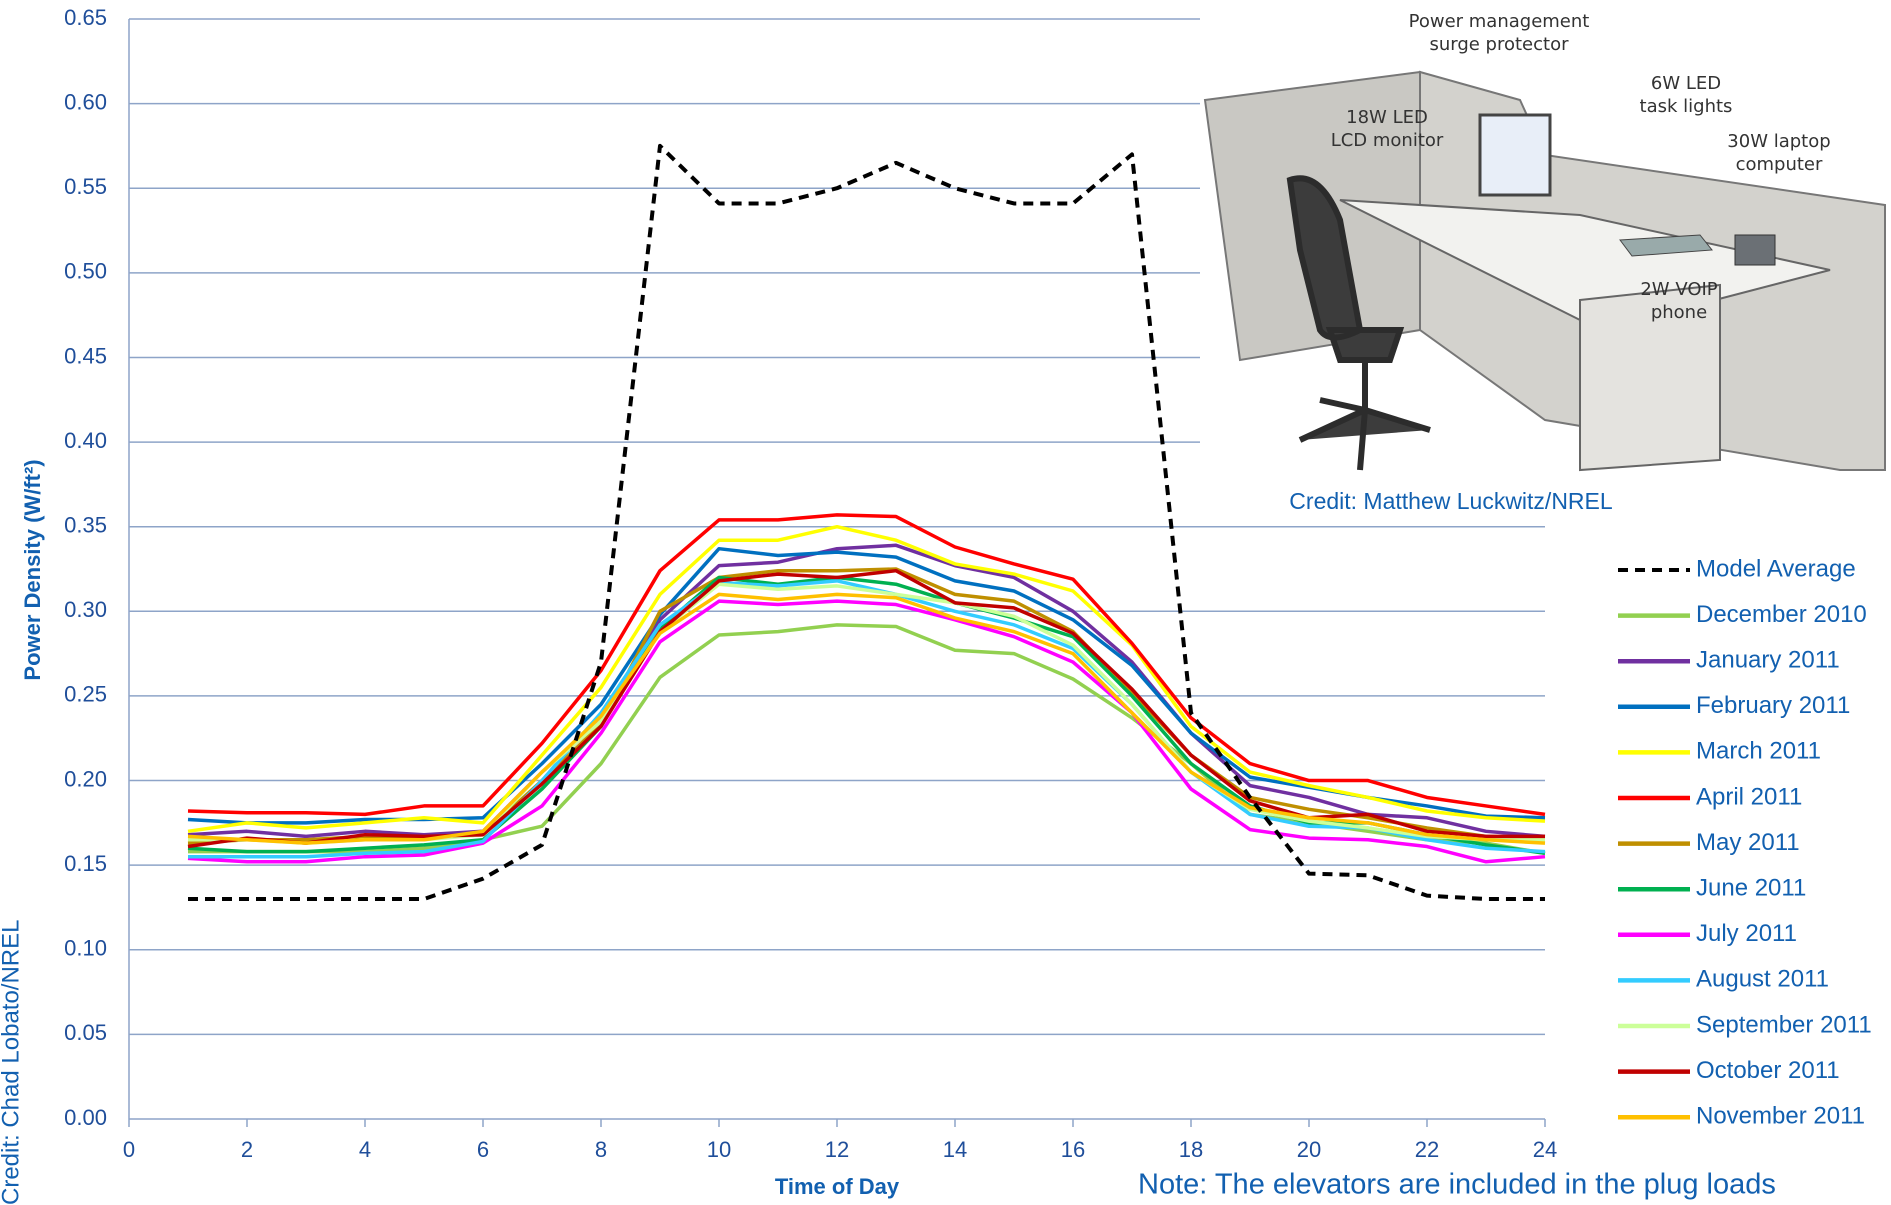 The width and height of the screenshot is (1891, 1205). What do you see at coordinates (1545, 1149) in the screenshot?
I see `x-tick-label: 24` at bounding box center [1545, 1149].